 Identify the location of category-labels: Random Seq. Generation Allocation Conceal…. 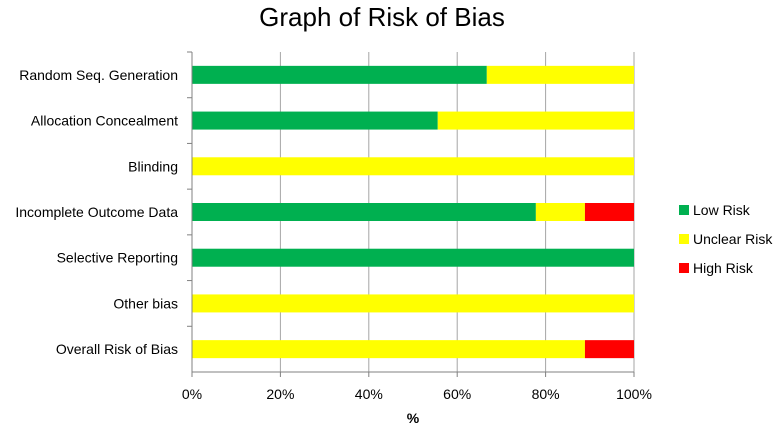
(96, 212).